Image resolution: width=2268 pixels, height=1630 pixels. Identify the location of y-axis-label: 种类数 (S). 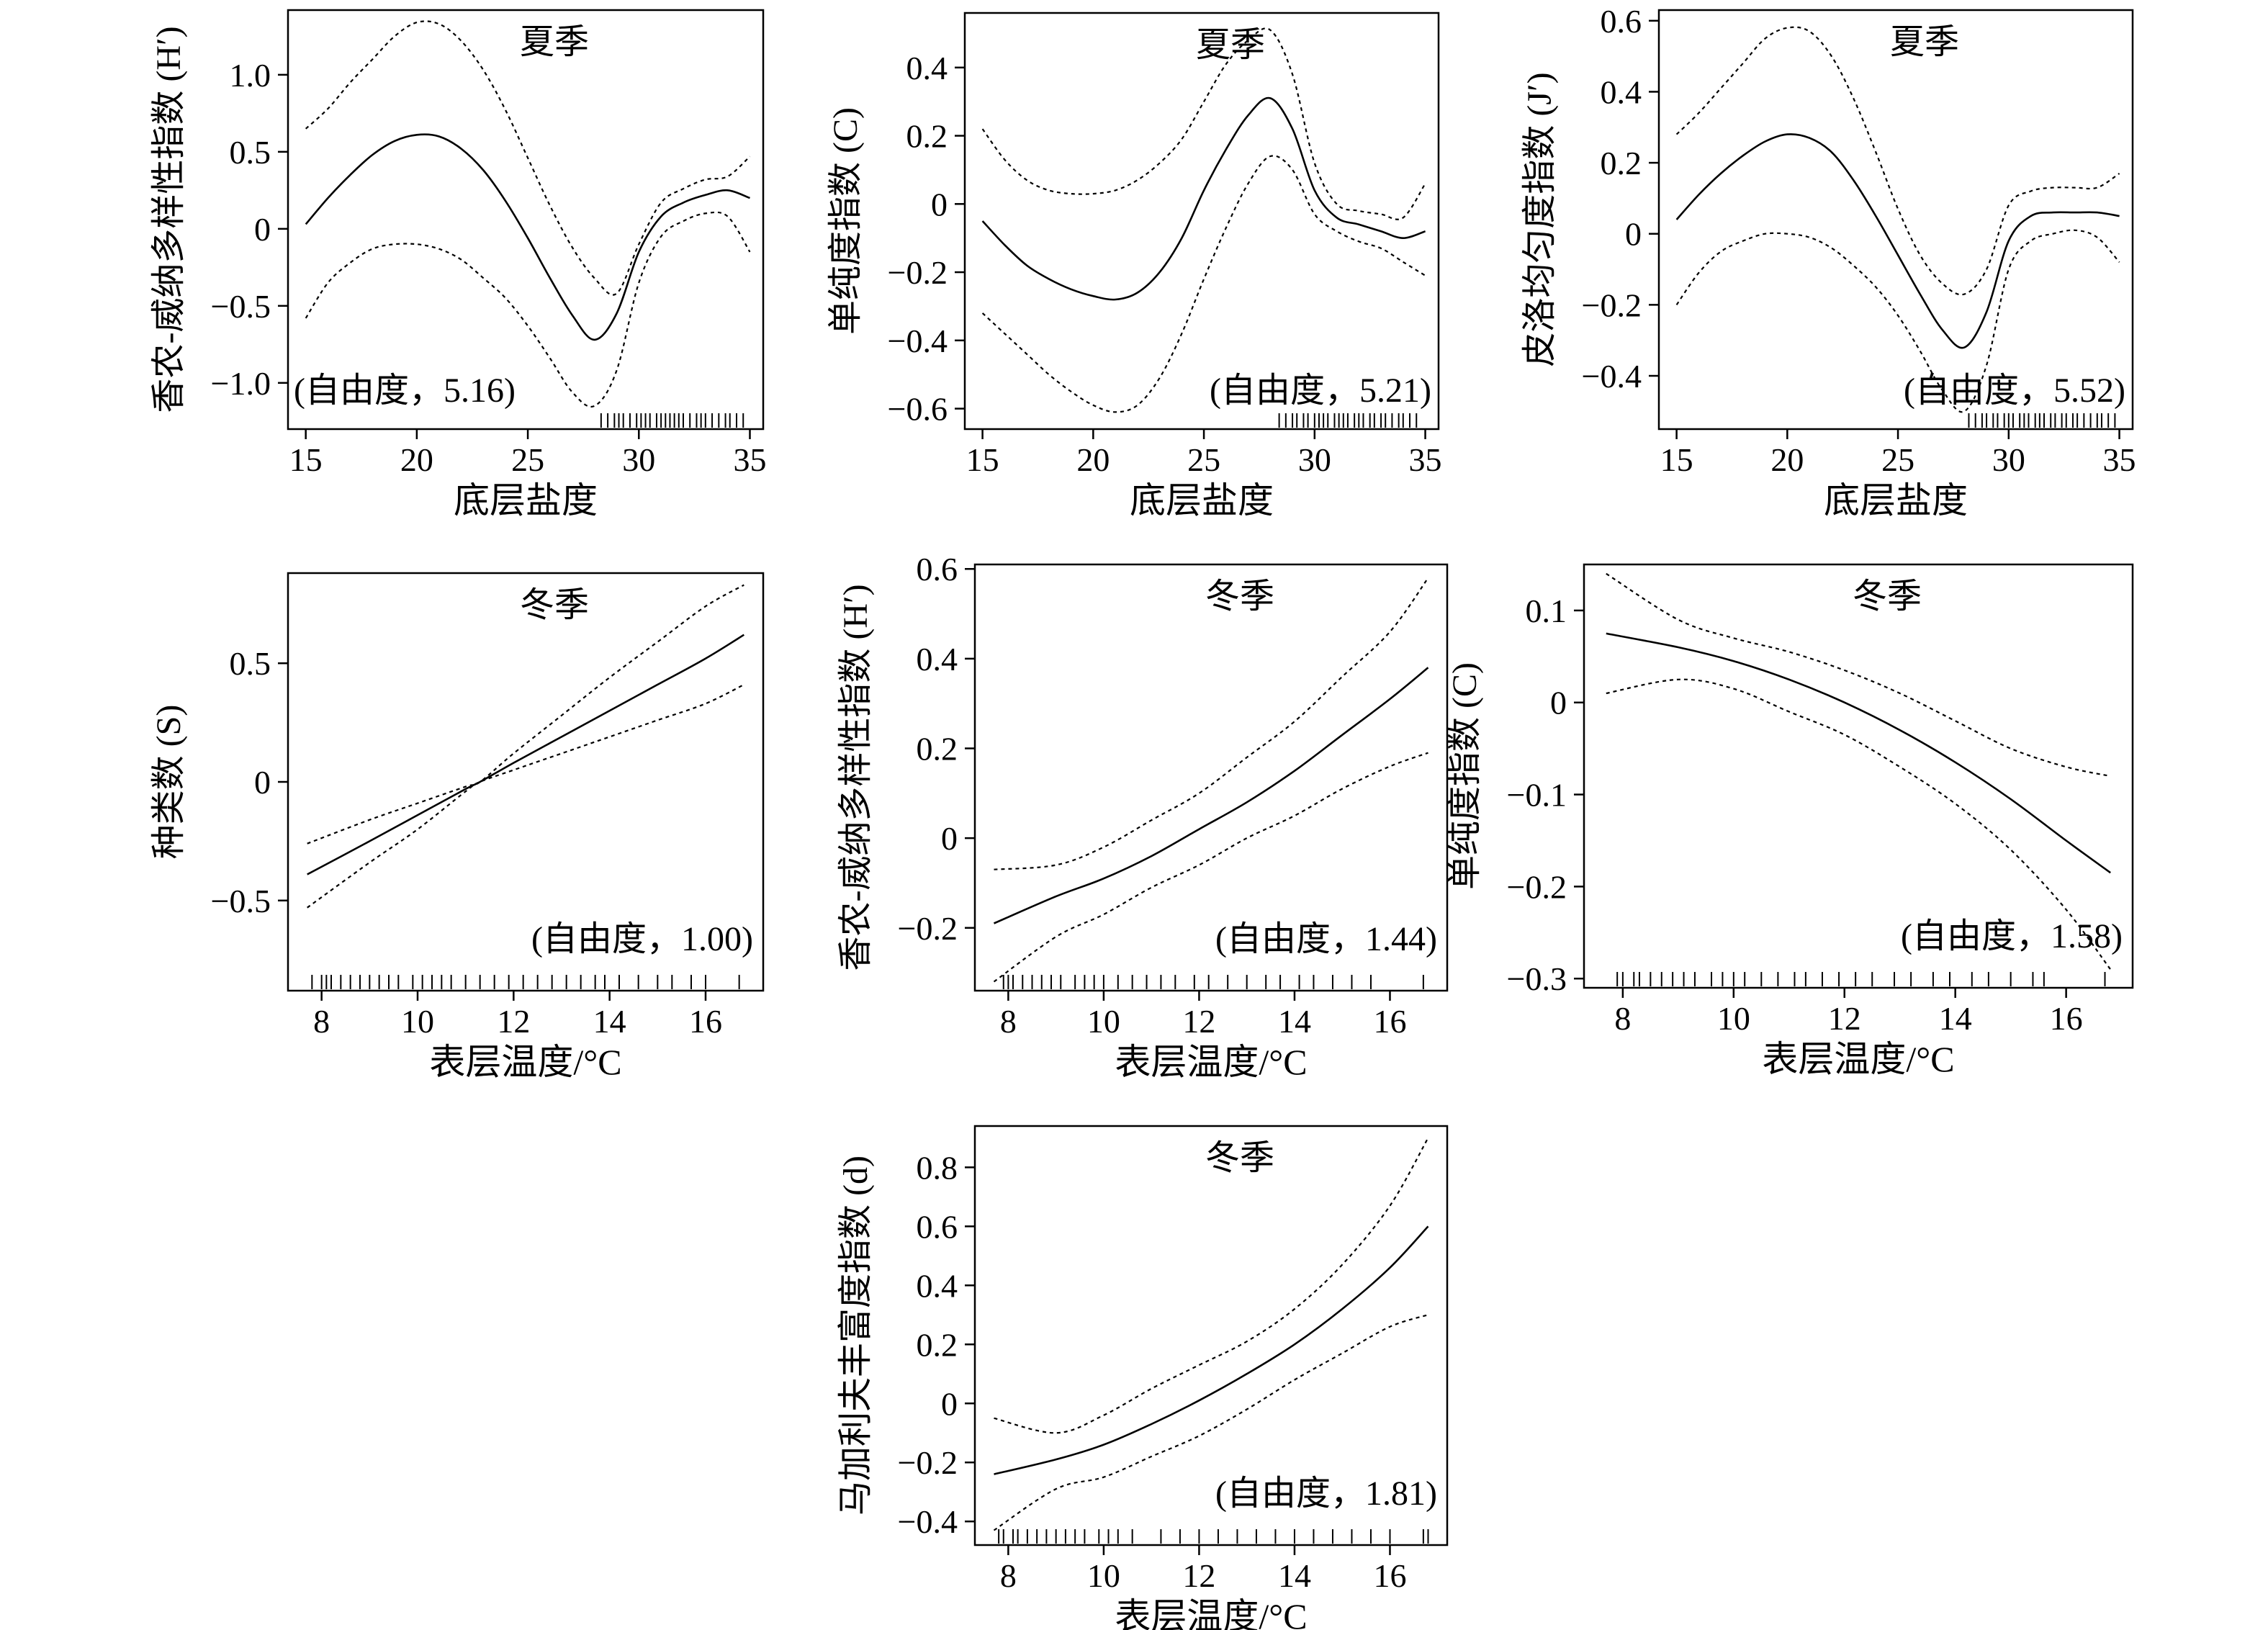
(169, 782).